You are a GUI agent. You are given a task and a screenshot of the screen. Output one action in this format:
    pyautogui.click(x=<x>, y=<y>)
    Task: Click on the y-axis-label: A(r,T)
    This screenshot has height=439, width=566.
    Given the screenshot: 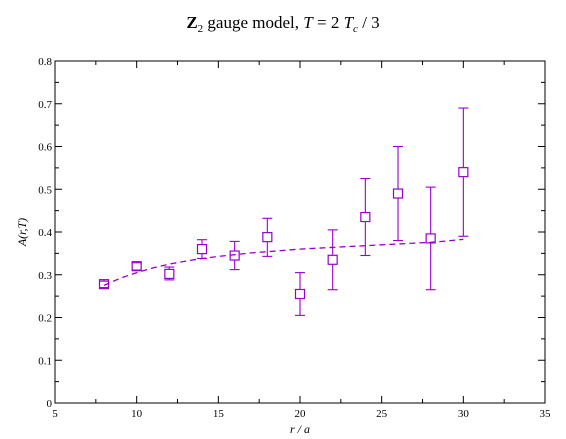 What is the action you would take?
    pyautogui.click(x=22, y=232)
    